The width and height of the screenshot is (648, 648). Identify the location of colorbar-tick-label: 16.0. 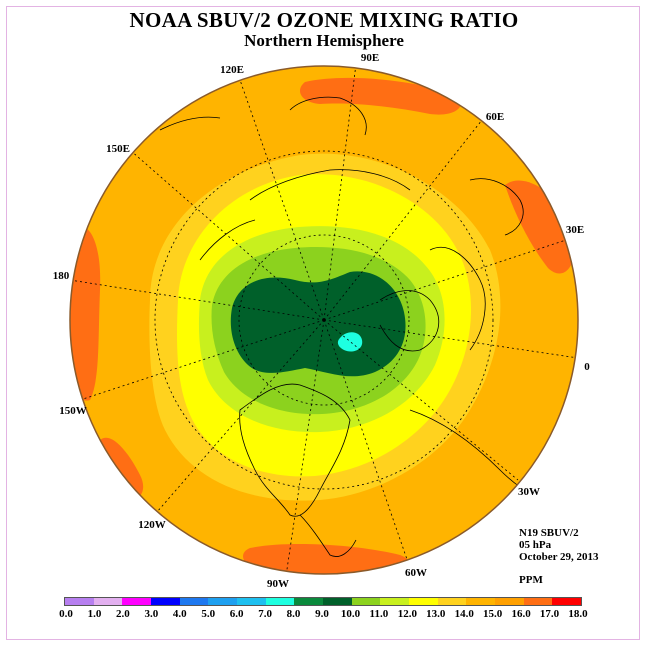
(521, 614).